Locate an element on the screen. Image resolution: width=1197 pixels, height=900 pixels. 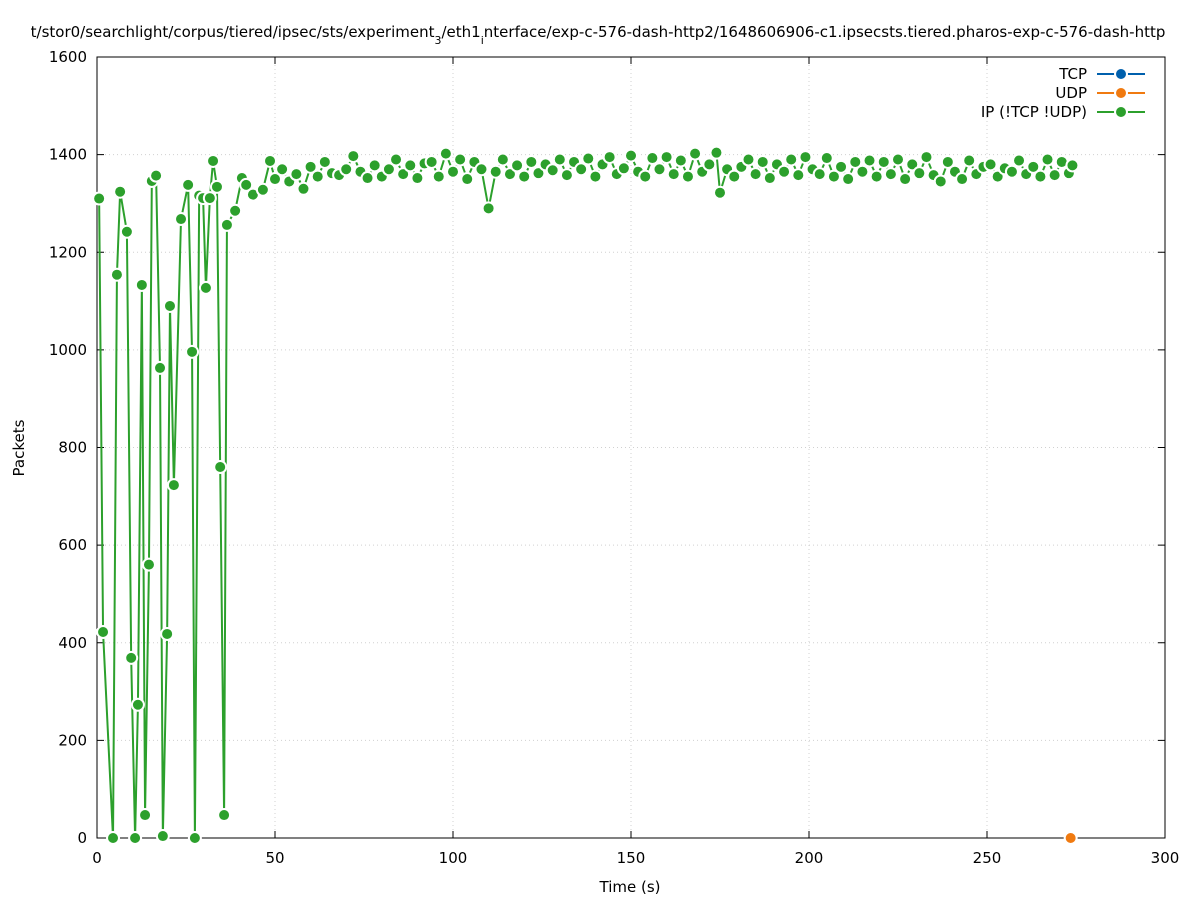
x-tick-label: 150 is located at coordinates (631, 858).